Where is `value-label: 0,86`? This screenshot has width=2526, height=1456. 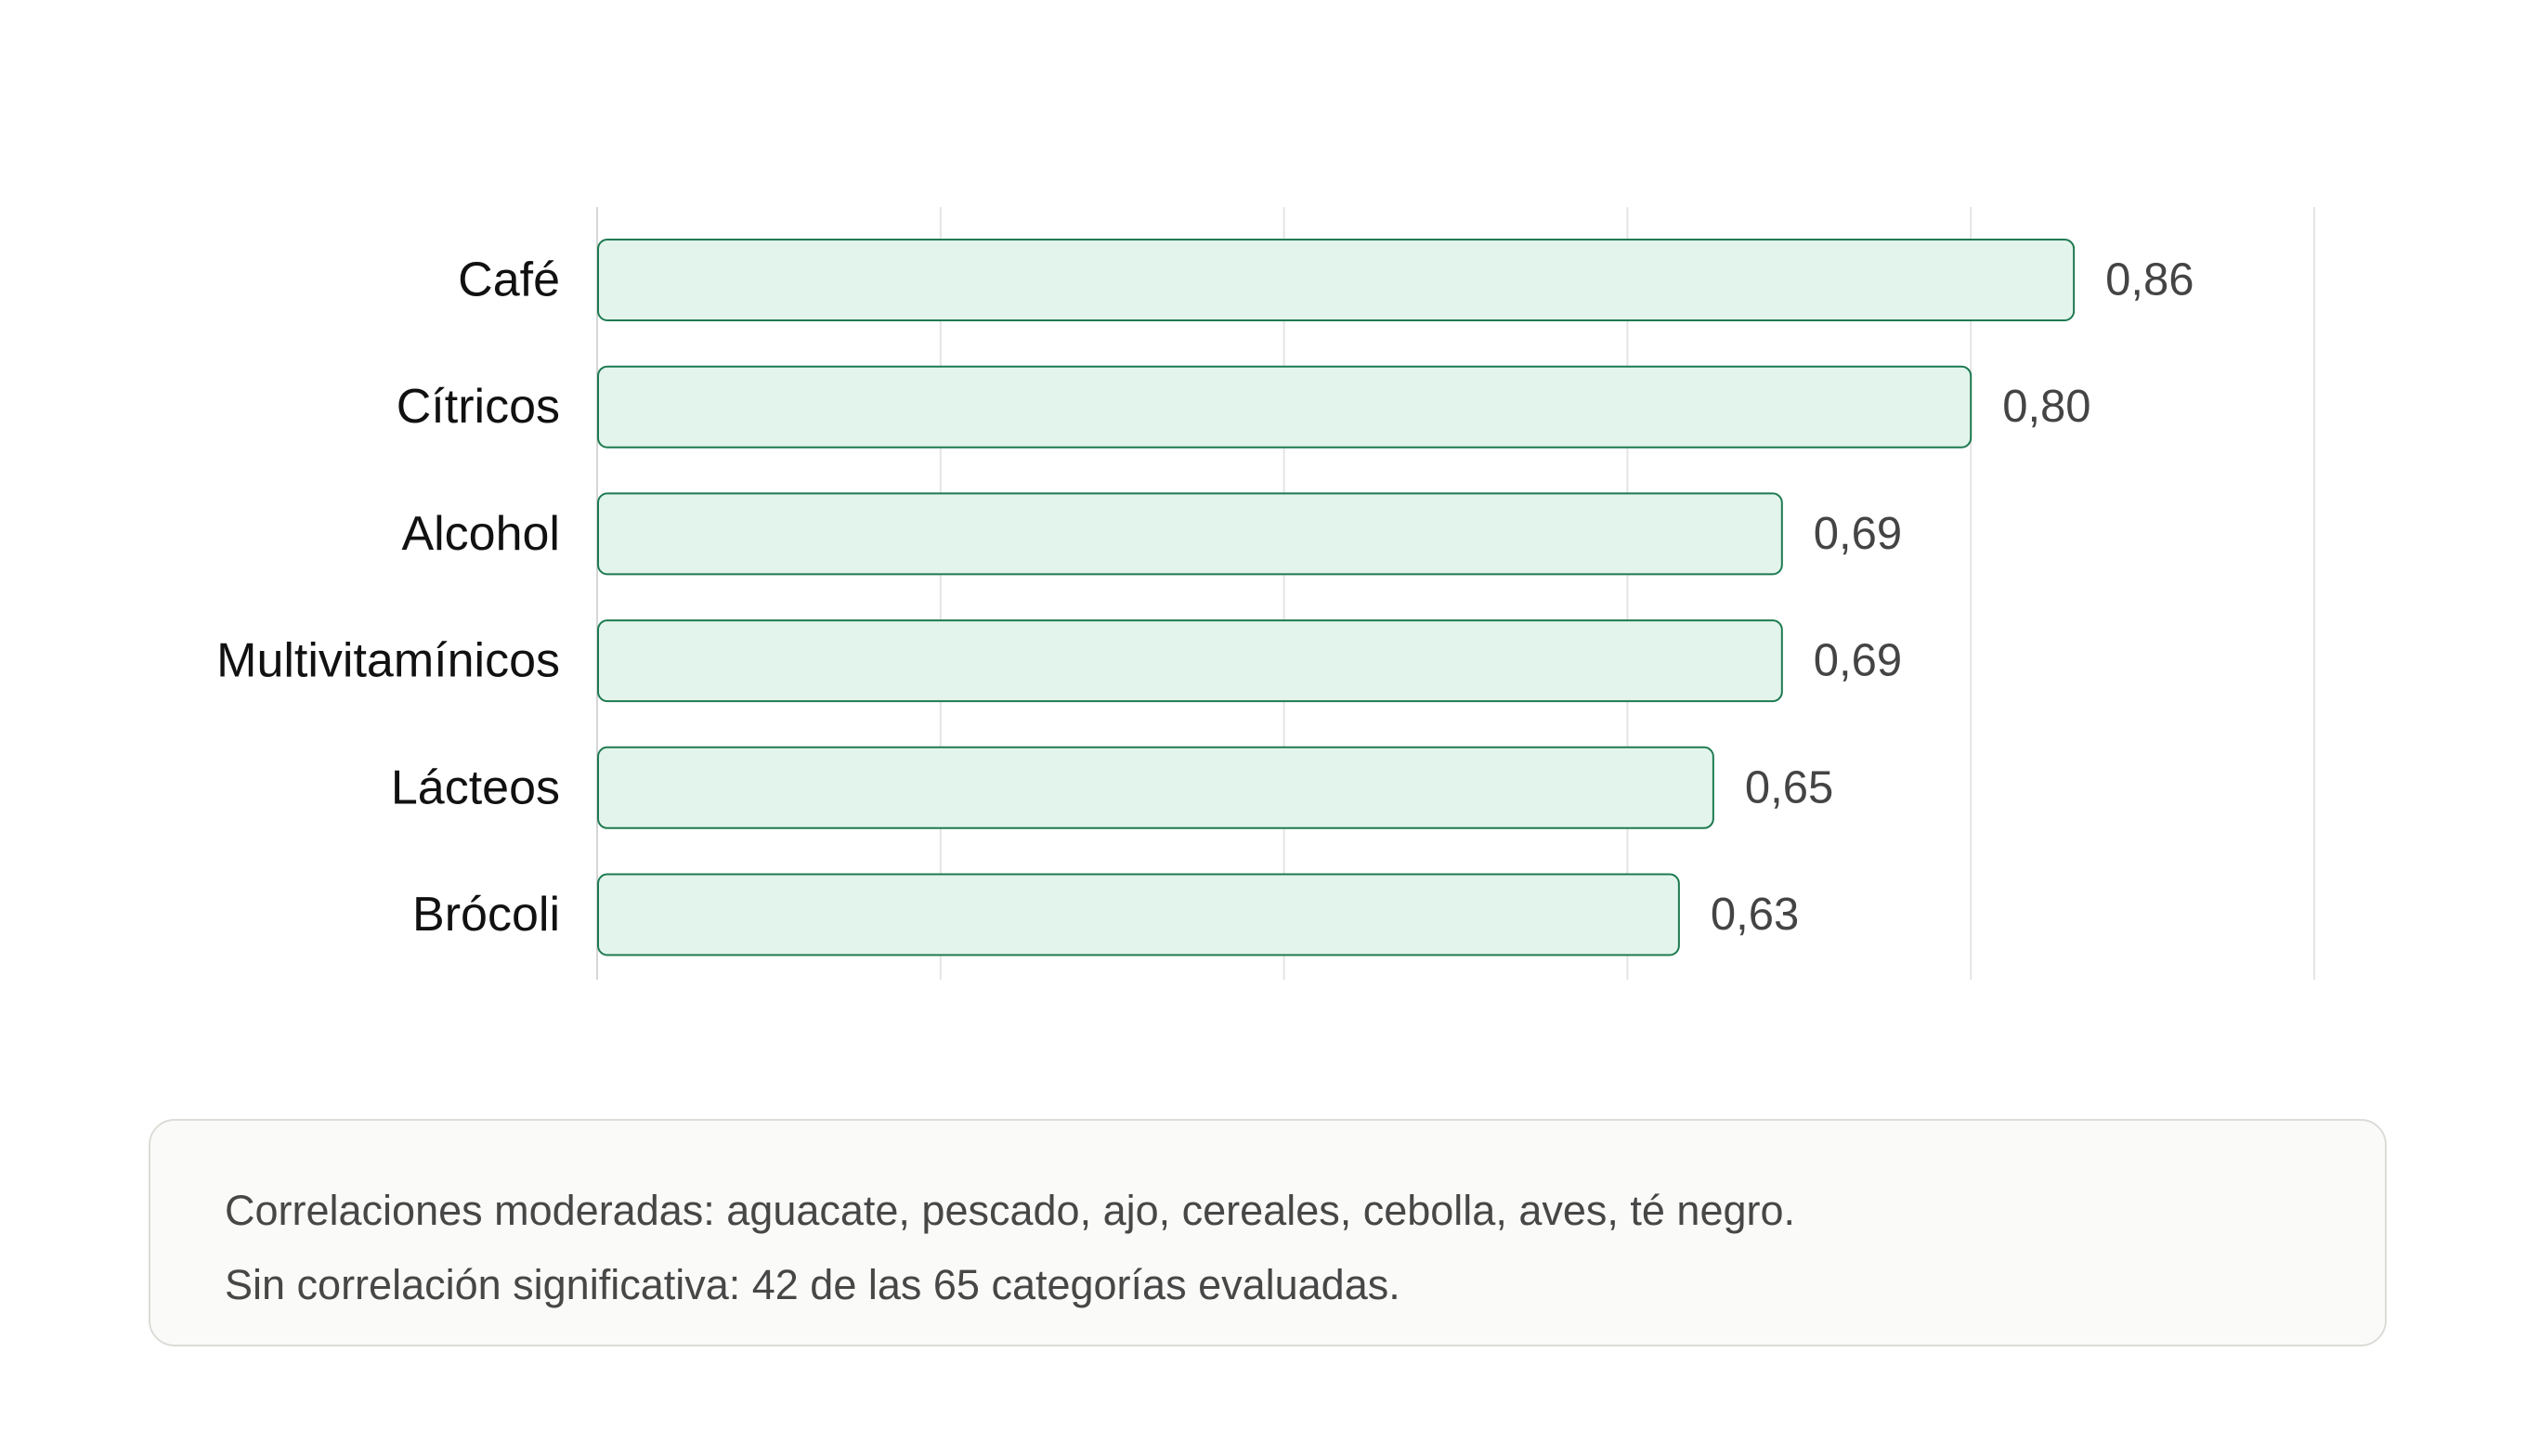 value-label: 0,86 is located at coordinates (2149, 280).